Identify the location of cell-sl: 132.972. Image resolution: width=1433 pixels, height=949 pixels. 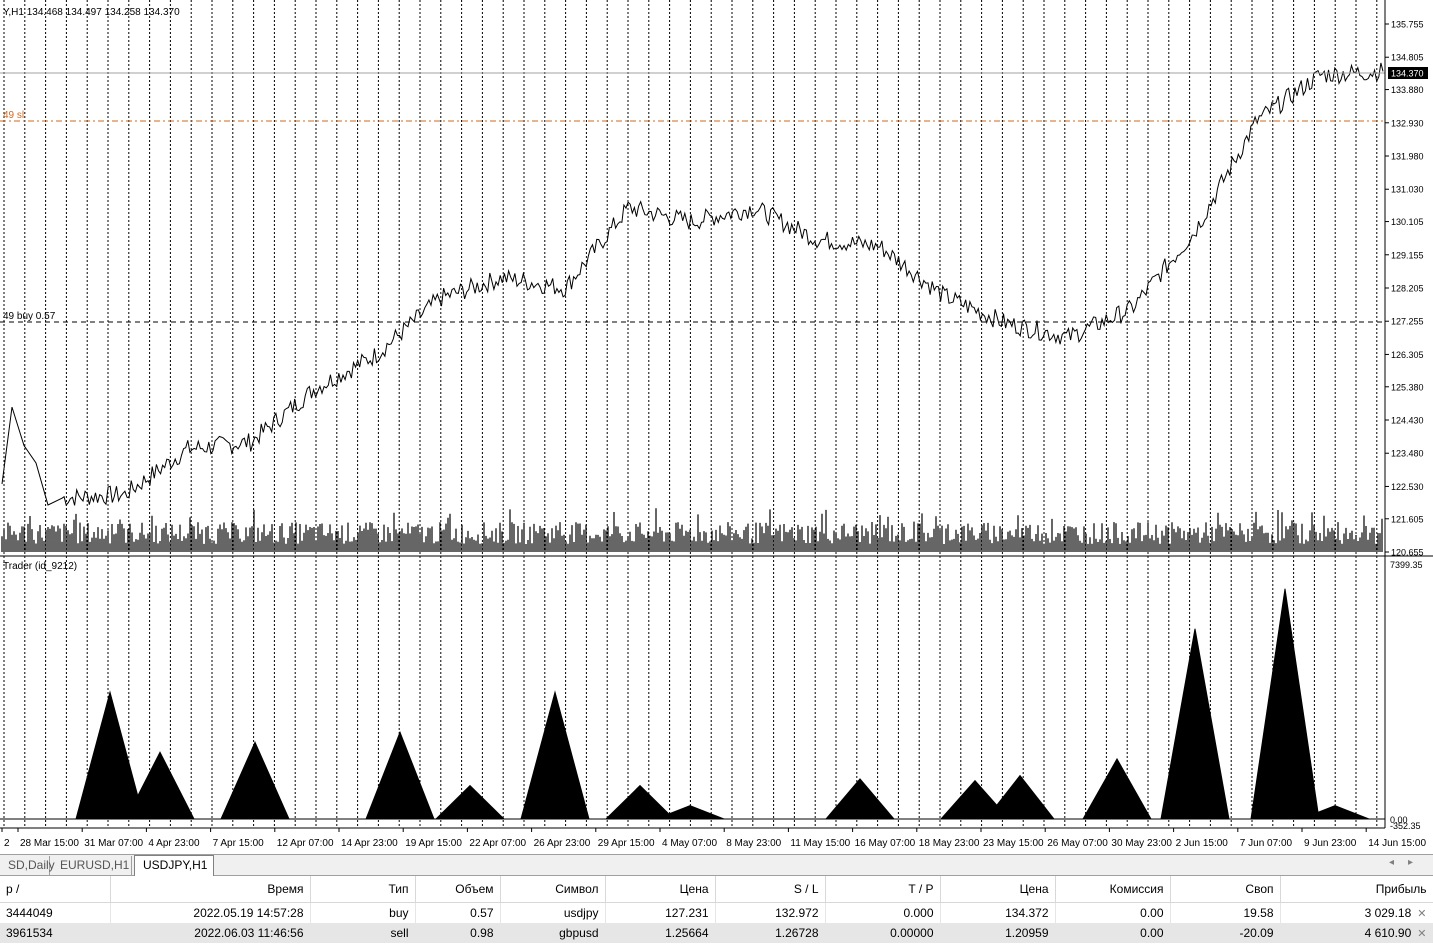
(770, 912).